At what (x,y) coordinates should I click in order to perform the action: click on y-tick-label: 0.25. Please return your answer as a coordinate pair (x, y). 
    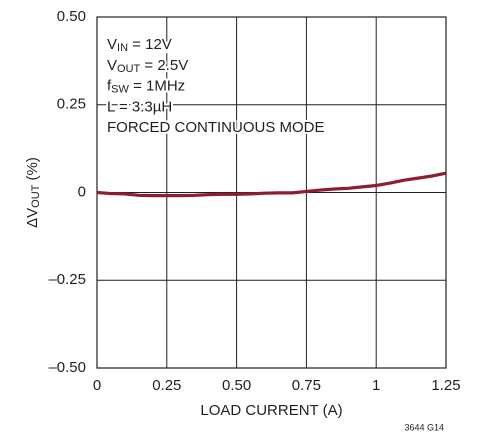
    Looking at the image, I should click on (71, 104).